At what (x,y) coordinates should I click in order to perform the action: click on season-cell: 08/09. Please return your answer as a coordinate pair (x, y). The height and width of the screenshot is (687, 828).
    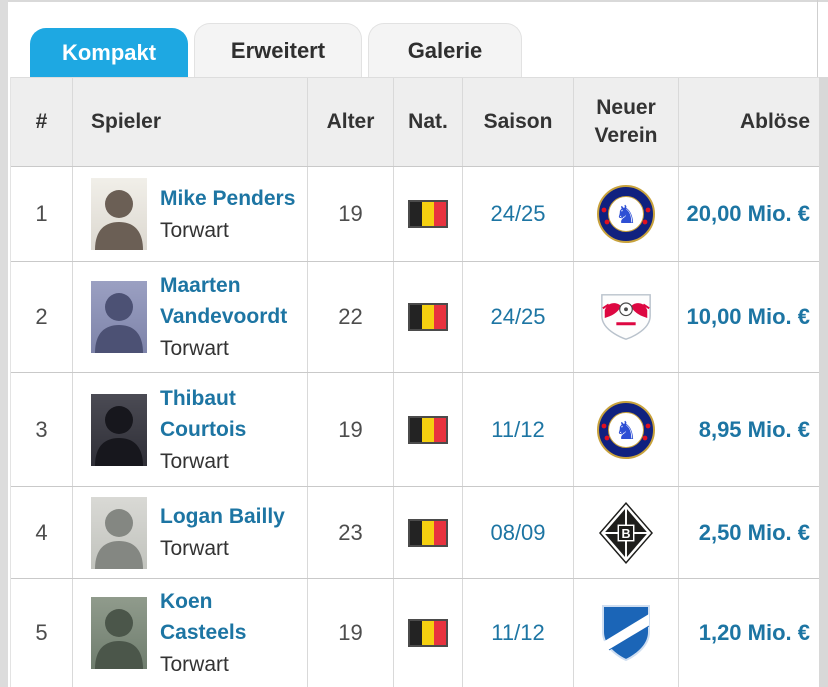
    Looking at the image, I should click on (518, 532).